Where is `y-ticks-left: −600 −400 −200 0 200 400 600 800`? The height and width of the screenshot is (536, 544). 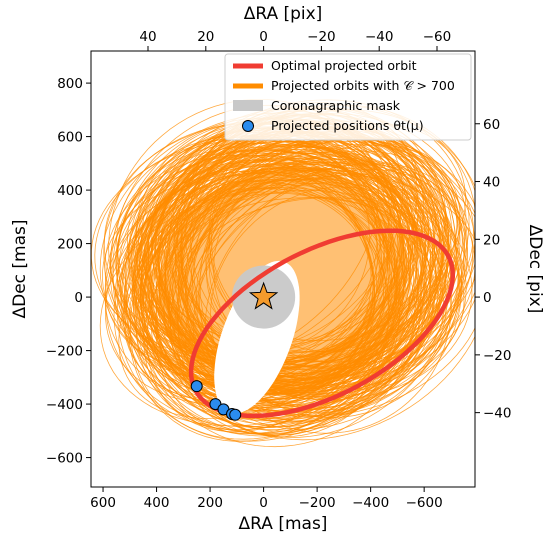 y-ticks-left: −600 −400 −200 0 200 400 600 800 is located at coordinates (68, 271).